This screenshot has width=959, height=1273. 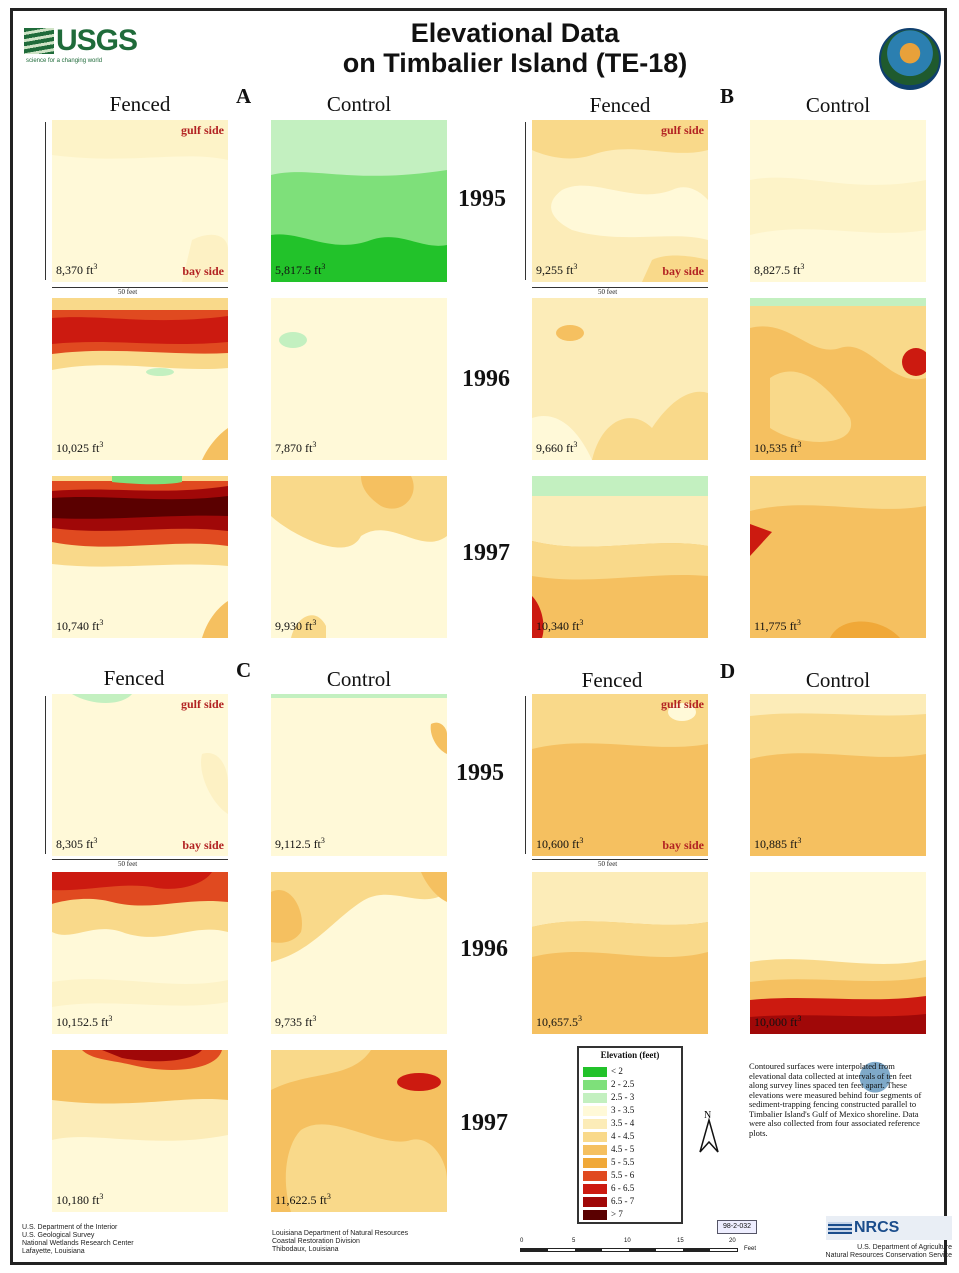 What do you see at coordinates (300, 269) in the screenshot?
I see `volume-label: 5,817.5 ft3` at bounding box center [300, 269].